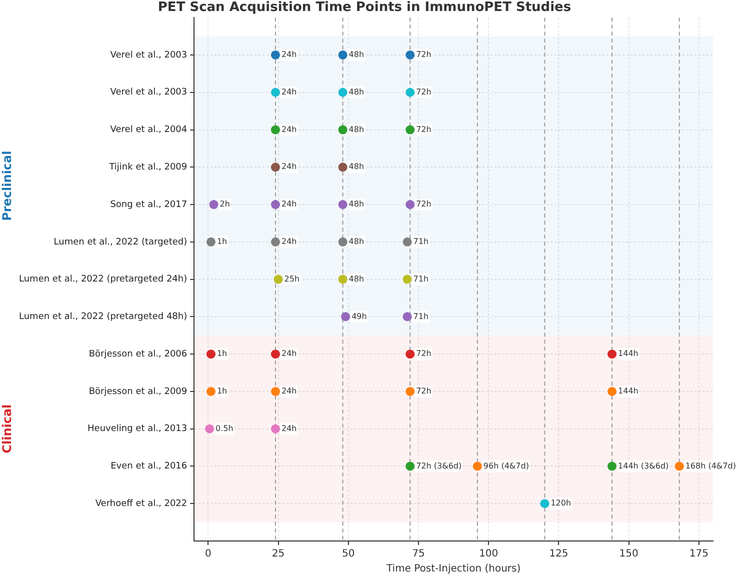 The width and height of the screenshot is (743, 579). What do you see at coordinates (365, 8) in the screenshot?
I see `chart-title: PET Scan Acquisition Time Points in ImmunoPET Studies` at bounding box center [365, 8].